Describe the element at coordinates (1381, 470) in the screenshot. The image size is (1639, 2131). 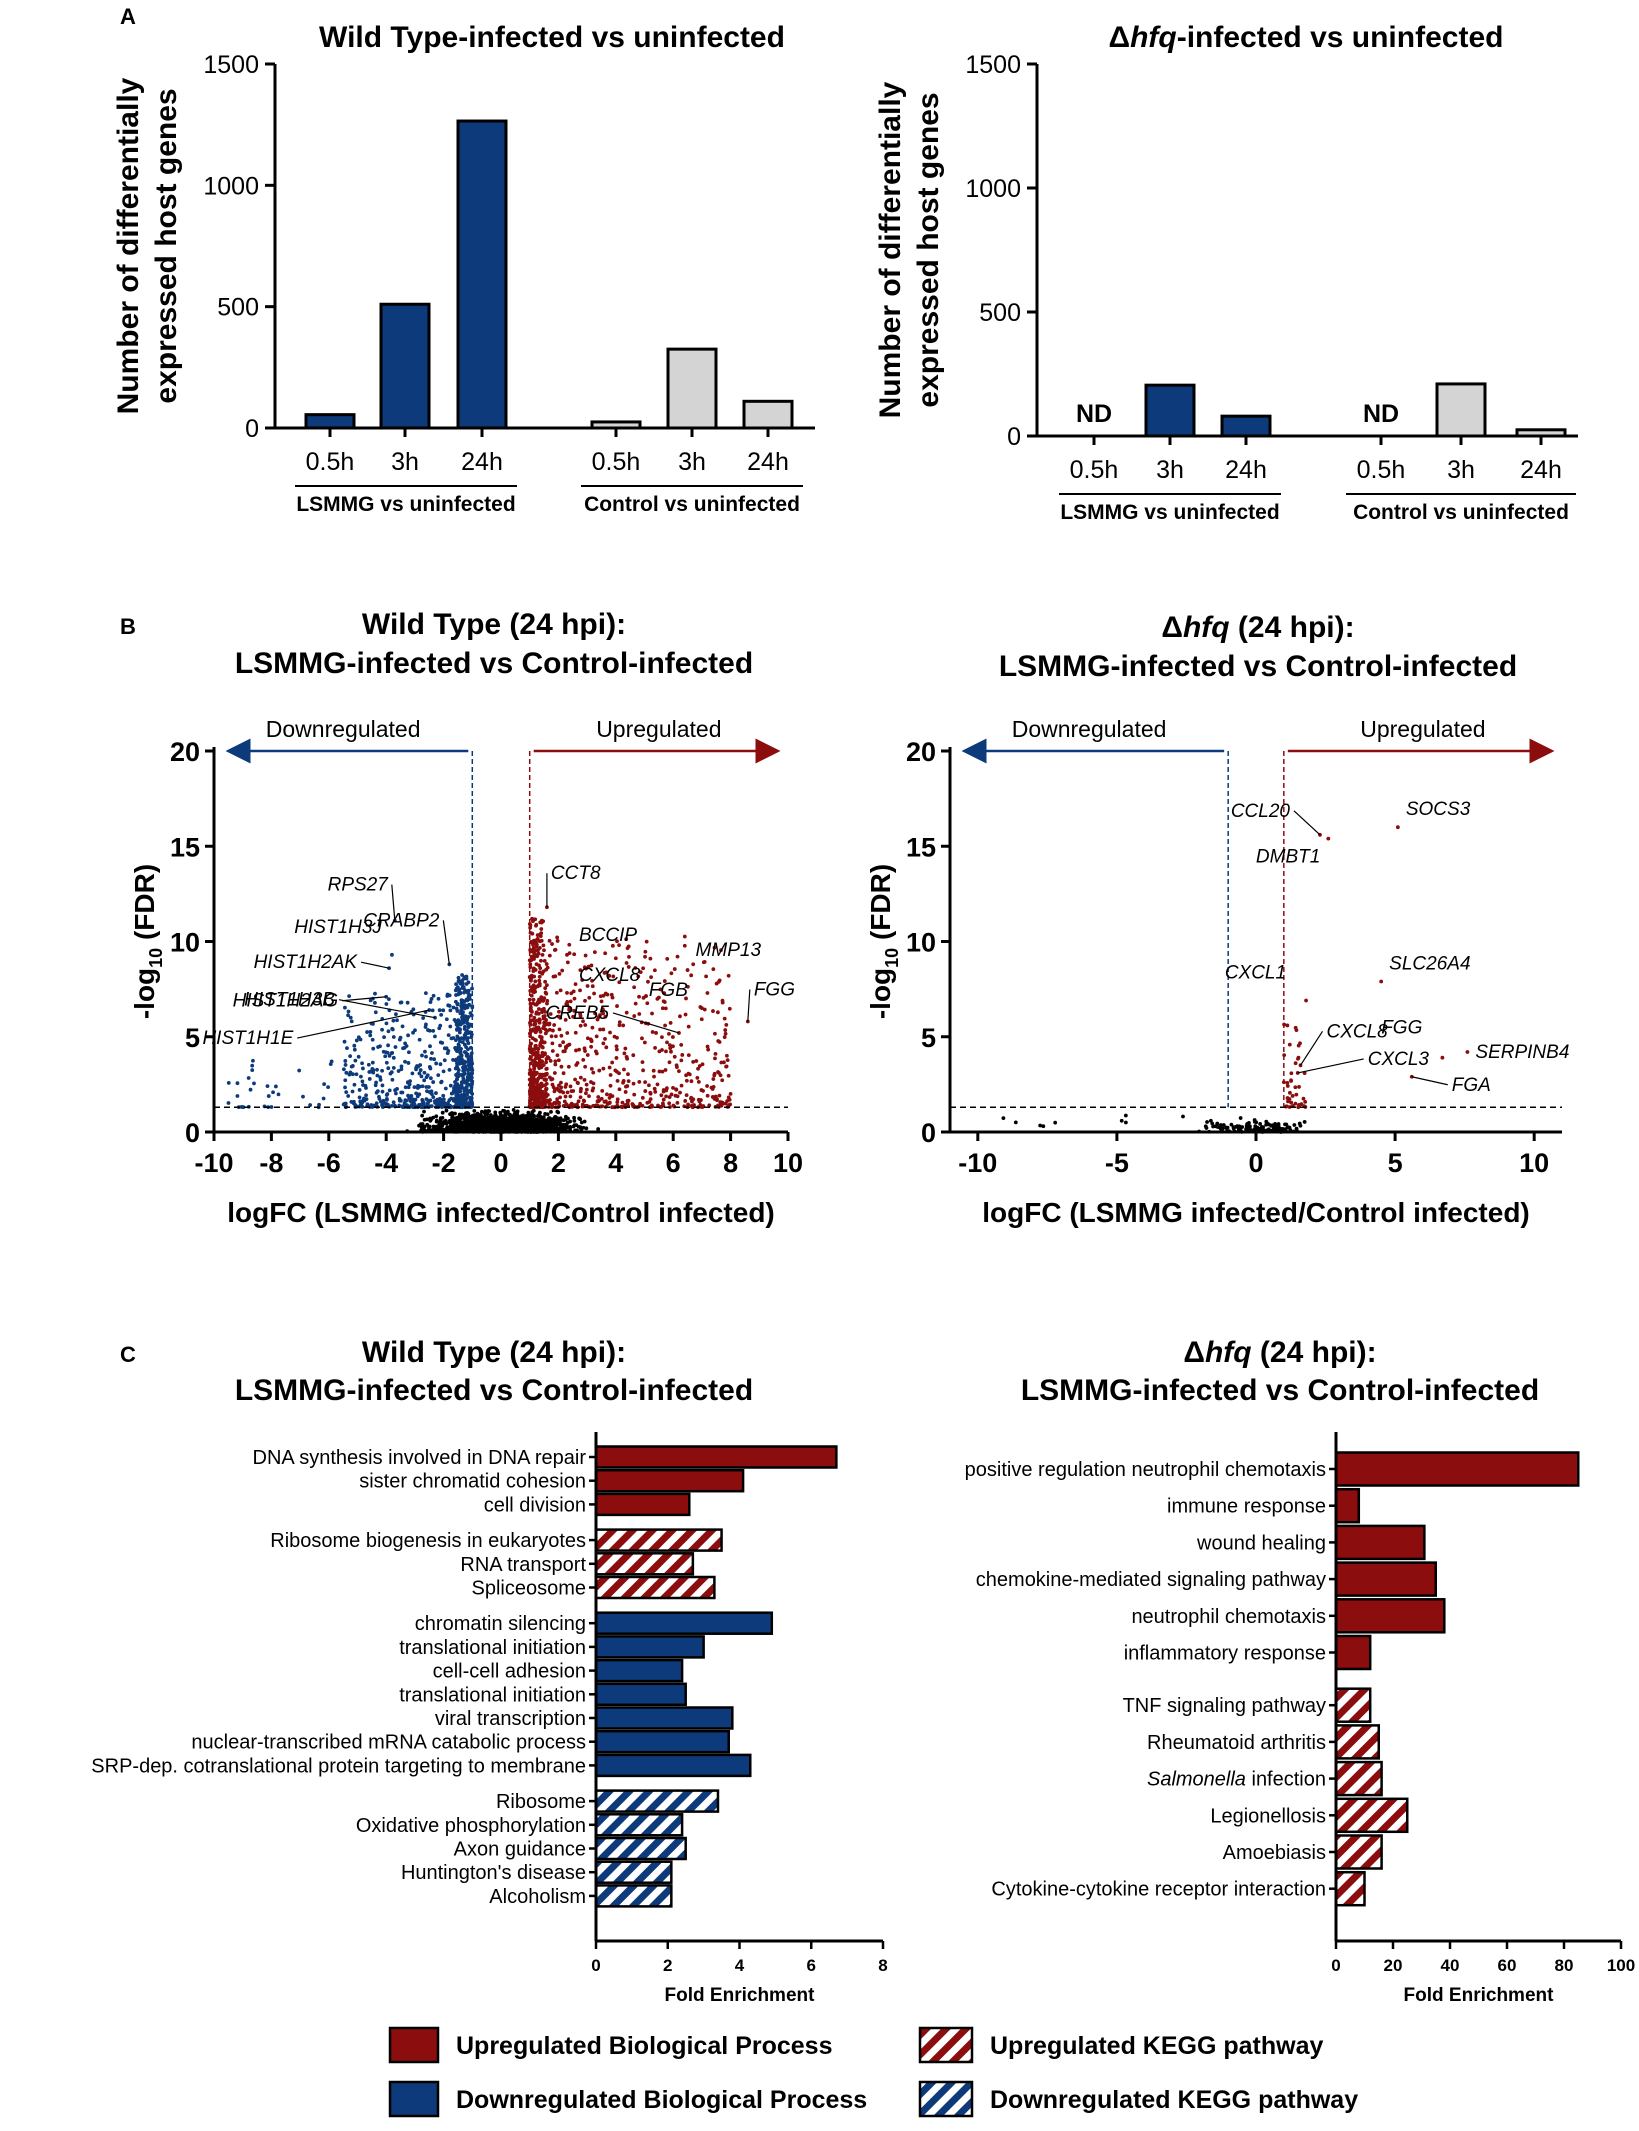
I see `x-tick-label: 0.5h` at that location.